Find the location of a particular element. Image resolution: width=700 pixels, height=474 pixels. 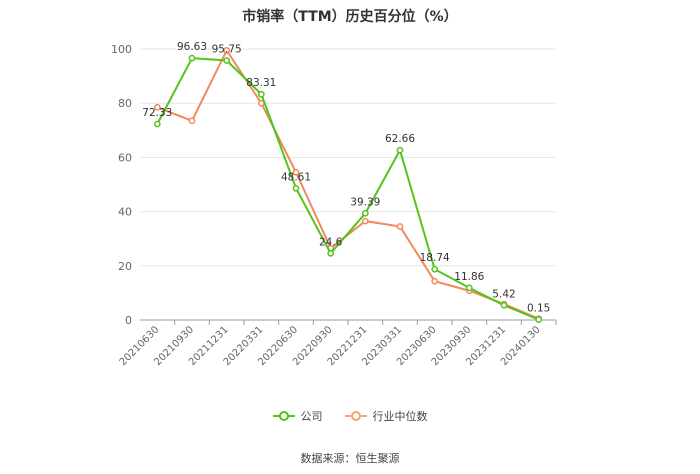

legend: 公司 行业中位数 is located at coordinates (350, 416).